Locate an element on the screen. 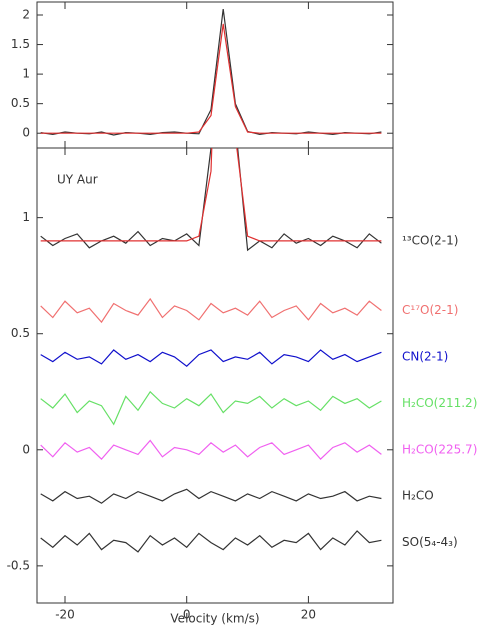 Image resolution: width=484 pixels, height=627 pixels. y-tick-label: 2 is located at coordinates (26, 15).